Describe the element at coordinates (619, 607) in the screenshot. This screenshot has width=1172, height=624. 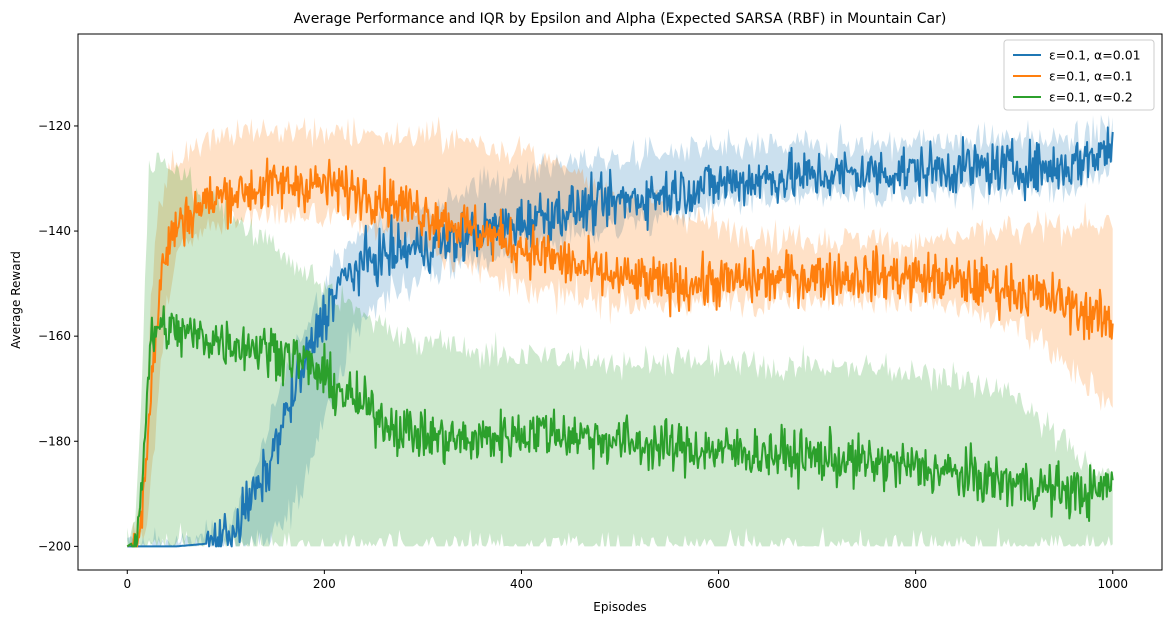
I see `x-axis-title: Episodes` at that location.